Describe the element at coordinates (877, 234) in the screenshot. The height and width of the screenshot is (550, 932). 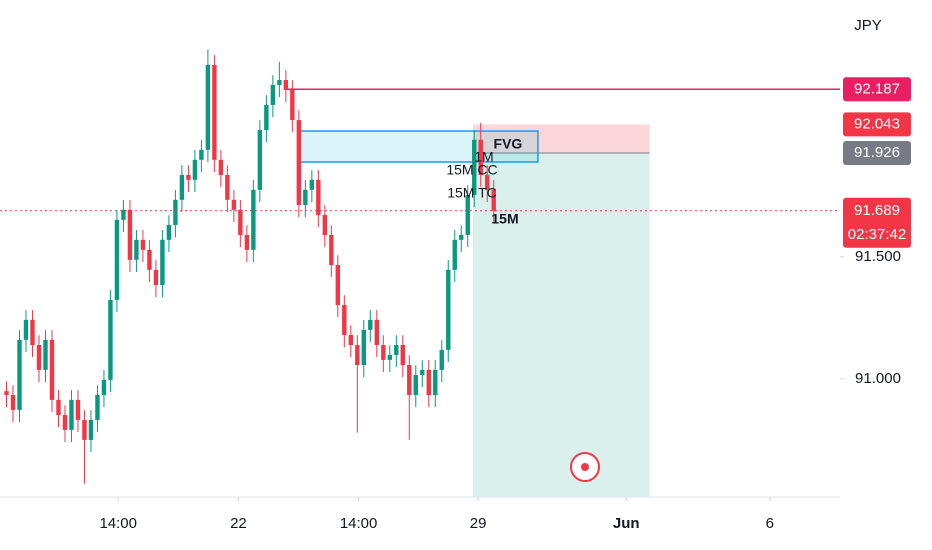
I see `countdown-label: 02:37:42` at that location.